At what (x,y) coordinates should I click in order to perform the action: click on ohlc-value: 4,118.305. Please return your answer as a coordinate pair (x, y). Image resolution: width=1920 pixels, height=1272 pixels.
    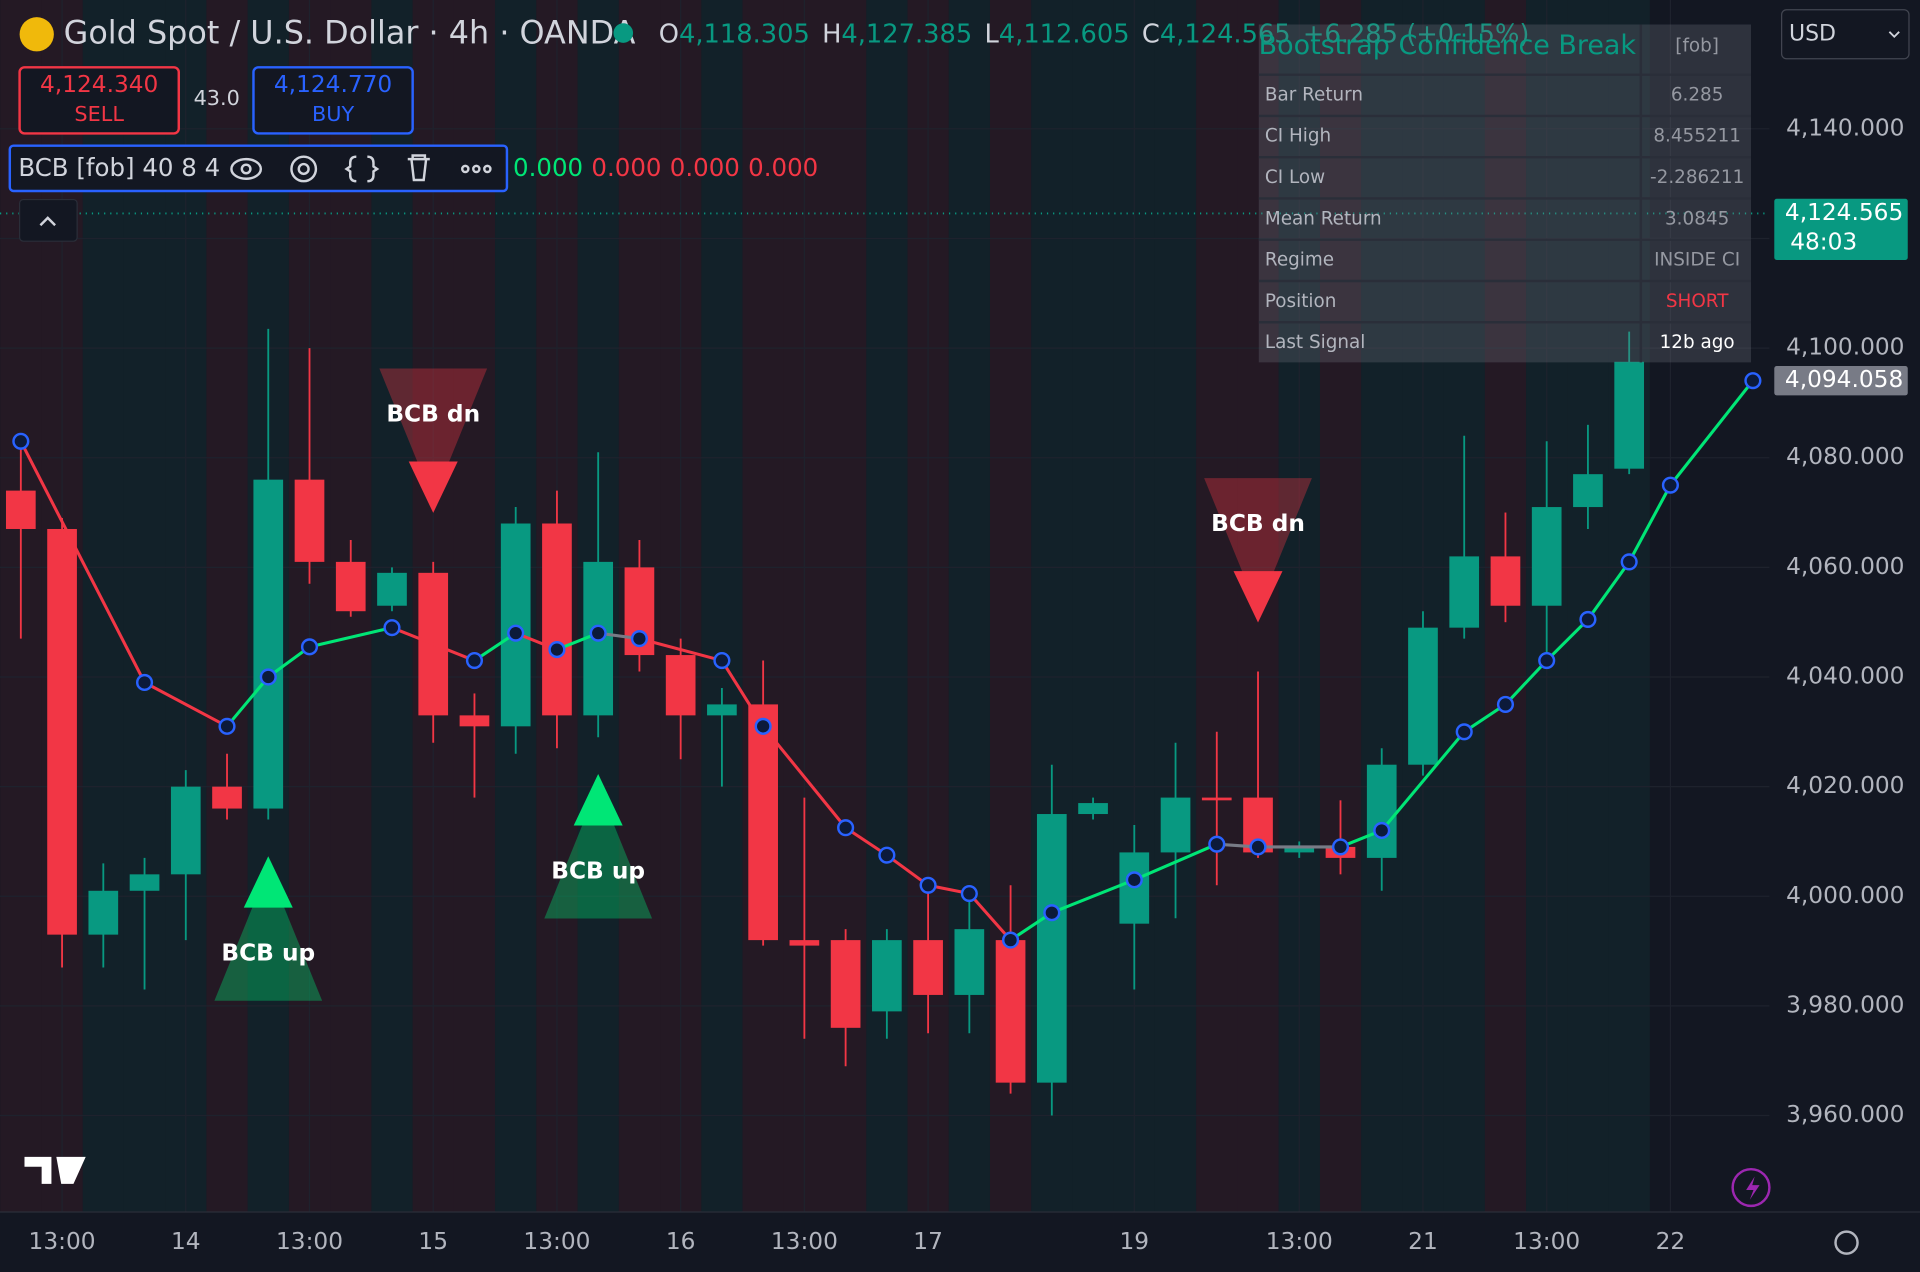
    Looking at the image, I should click on (744, 34).